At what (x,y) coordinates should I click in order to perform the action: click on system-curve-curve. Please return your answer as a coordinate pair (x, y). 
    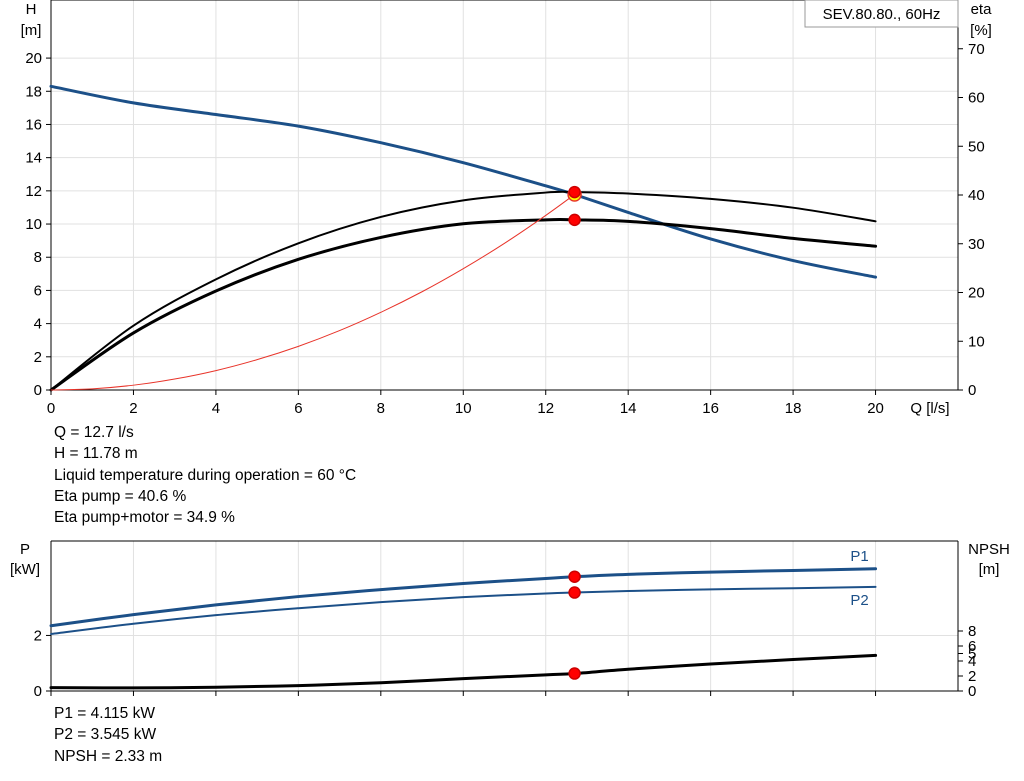
    Looking at the image, I should click on (313, 292).